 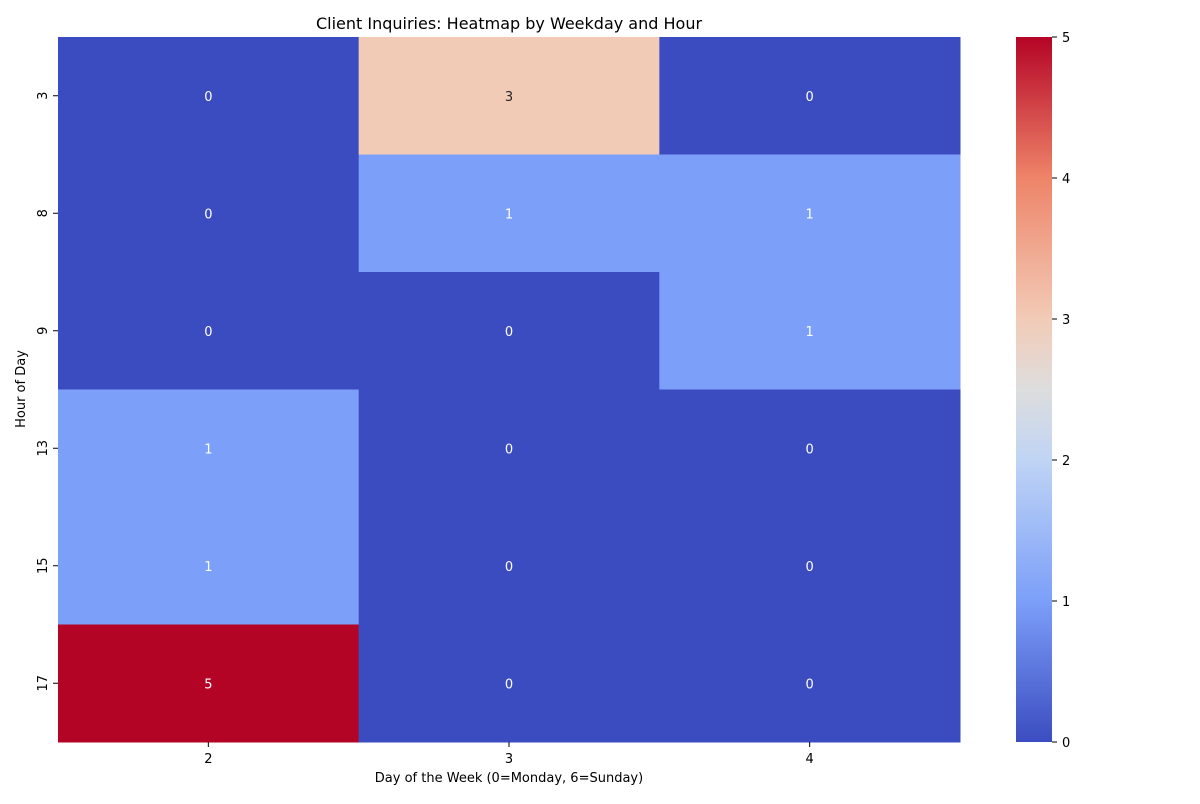 What do you see at coordinates (43, 448) in the screenshot?
I see `y-tick-label: 13` at bounding box center [43, 448].